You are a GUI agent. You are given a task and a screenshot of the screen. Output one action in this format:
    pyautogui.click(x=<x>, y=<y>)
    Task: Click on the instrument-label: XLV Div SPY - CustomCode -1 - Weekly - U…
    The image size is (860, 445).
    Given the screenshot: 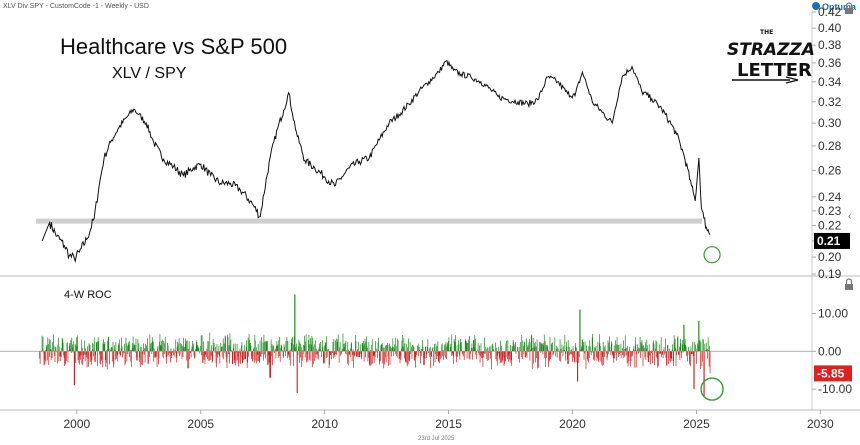 What is the action you would take?
    pyautogui.click(x=76, y=6)
    